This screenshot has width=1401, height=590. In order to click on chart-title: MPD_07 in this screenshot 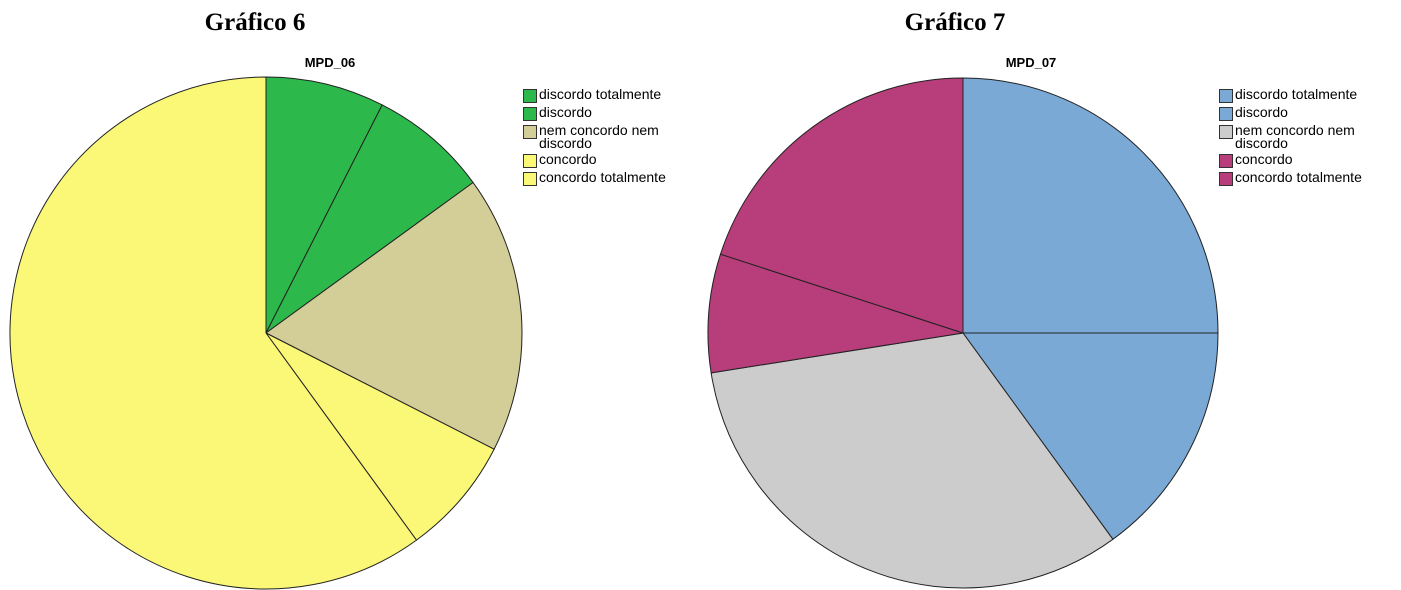, I will do `click(1031, 62)`.